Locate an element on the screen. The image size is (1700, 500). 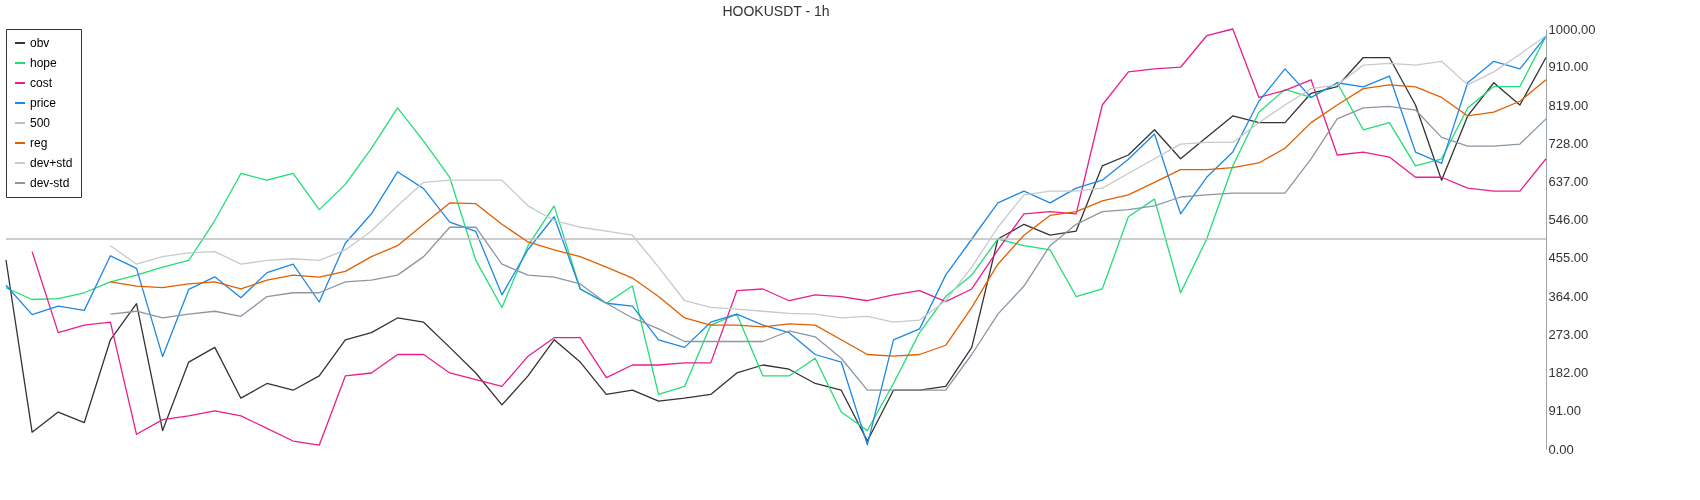
legend-label: price is located at coordinates (43, 103).